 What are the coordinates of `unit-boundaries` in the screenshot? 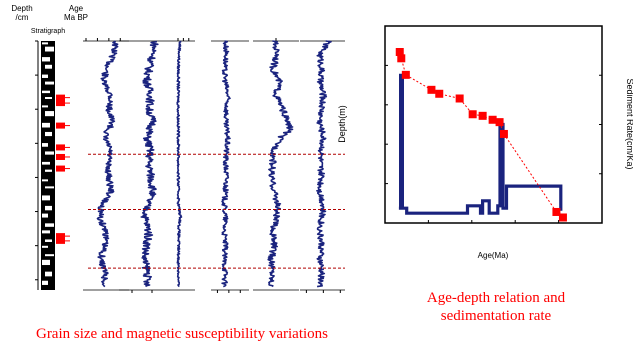 It's located at (216, 211).